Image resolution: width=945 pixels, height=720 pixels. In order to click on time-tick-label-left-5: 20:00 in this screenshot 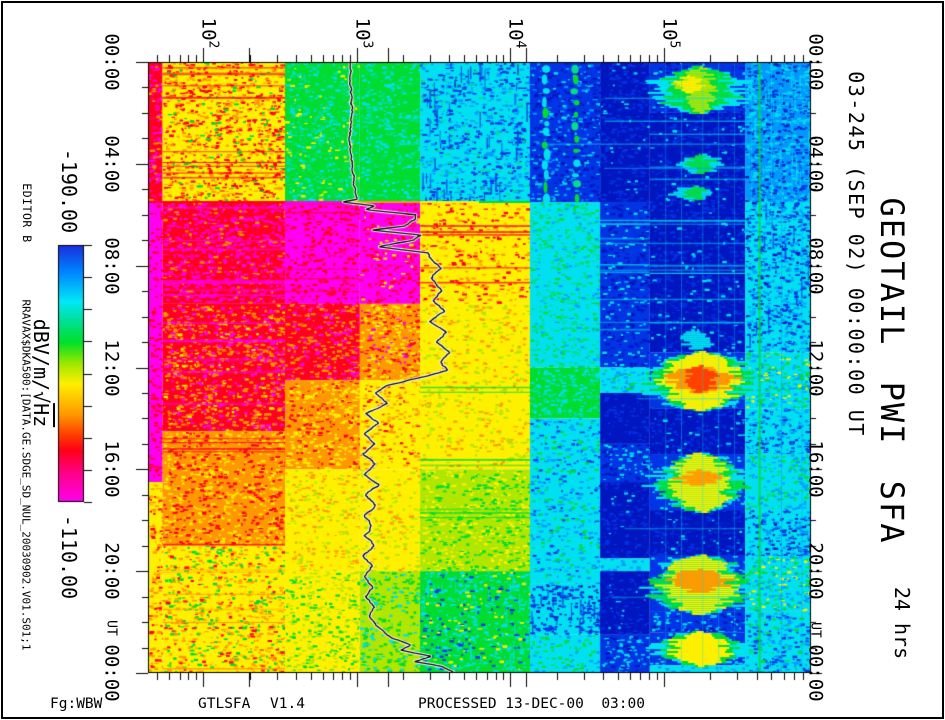, I will do `click(111, 571)`.